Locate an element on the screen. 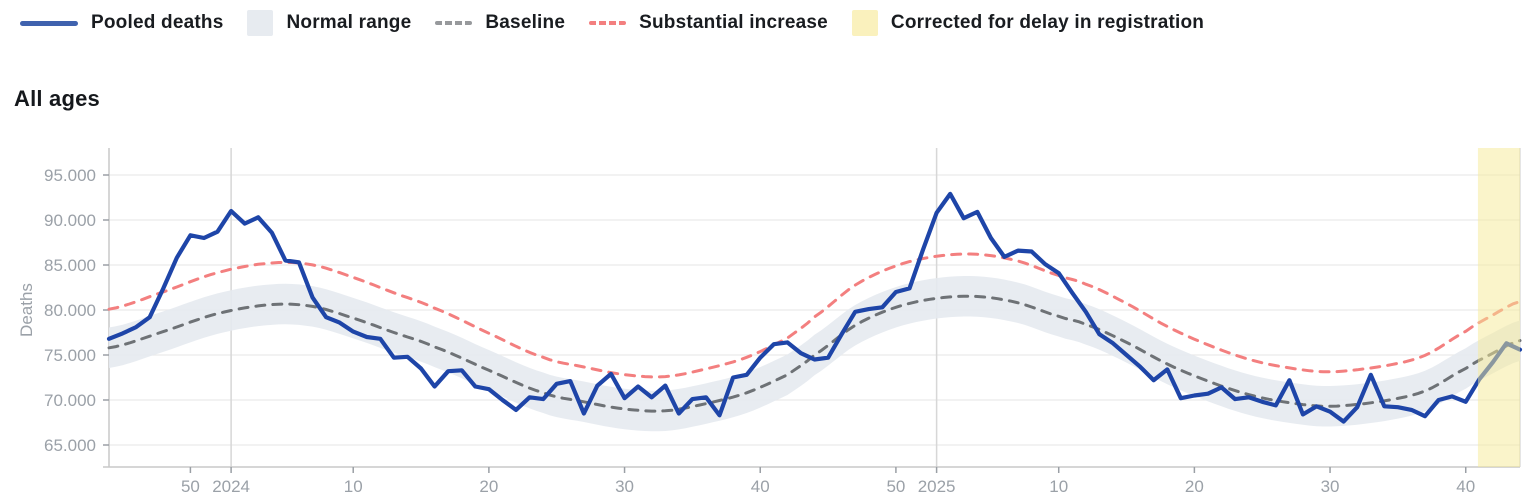 The width and height of the screenshot is (1534, 502). y-axis-tick-label: 75.000 is located at coordinates (70, 355).